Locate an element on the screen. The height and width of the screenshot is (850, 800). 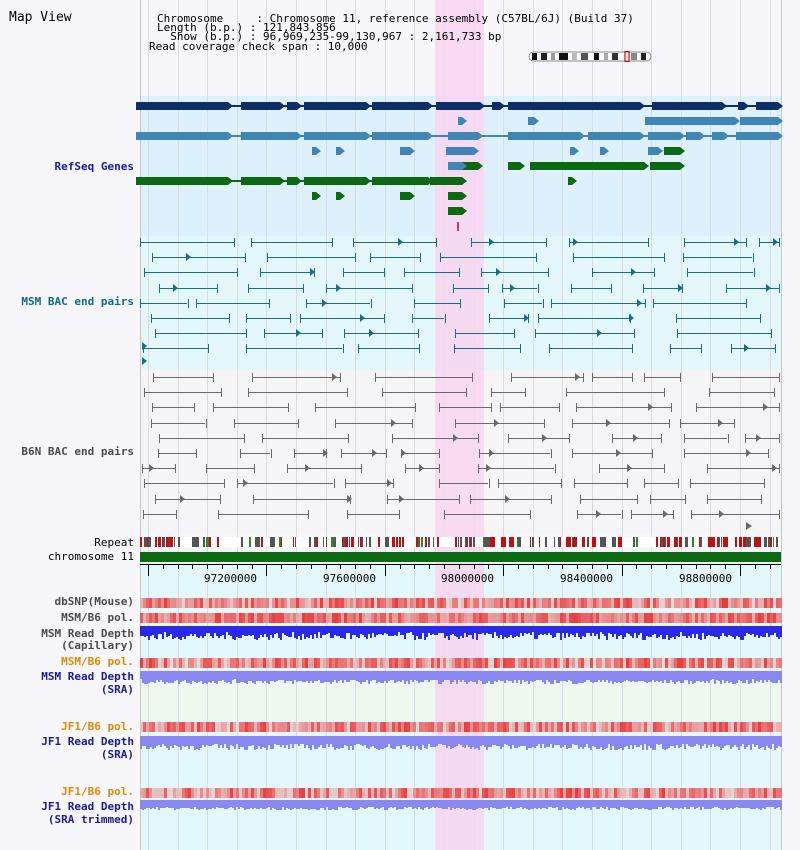
ruler-tick-label: 98400000 is located at coordinates (586, 578).